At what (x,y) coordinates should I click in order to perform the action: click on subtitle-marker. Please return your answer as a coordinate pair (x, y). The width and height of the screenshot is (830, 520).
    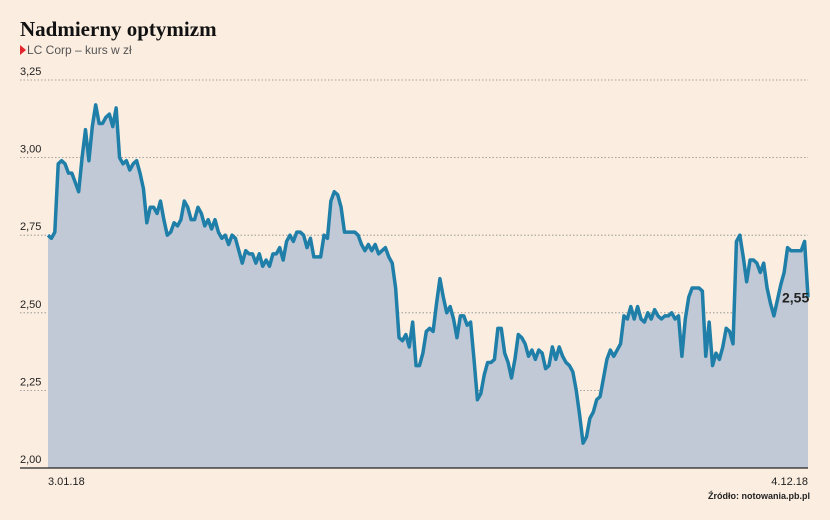
    Looking at the image, I should click on (23, 50).